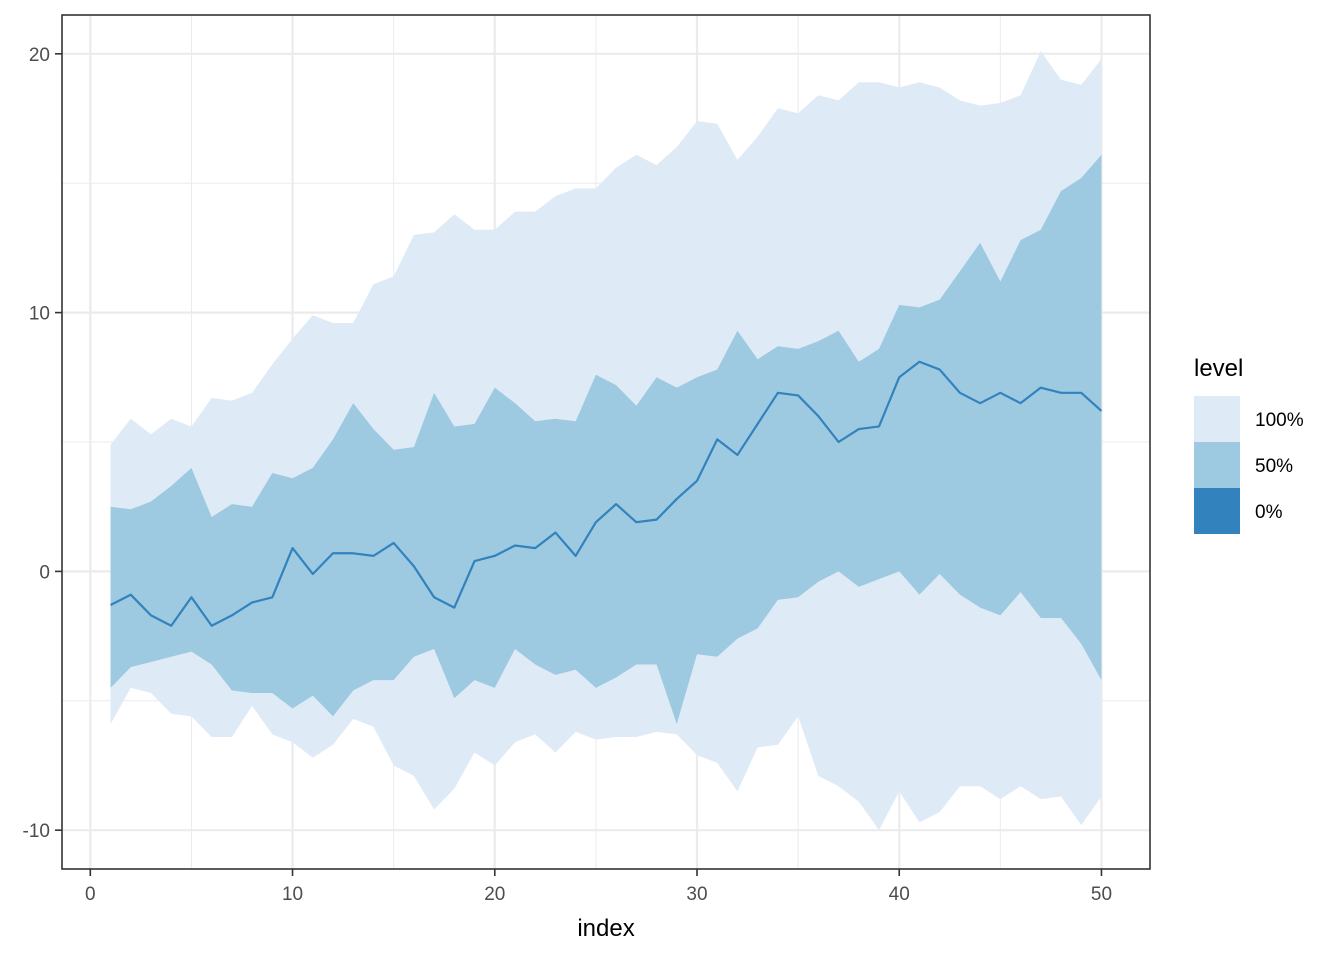  I want to click on legend-label: 50%, so click(1274, 466).